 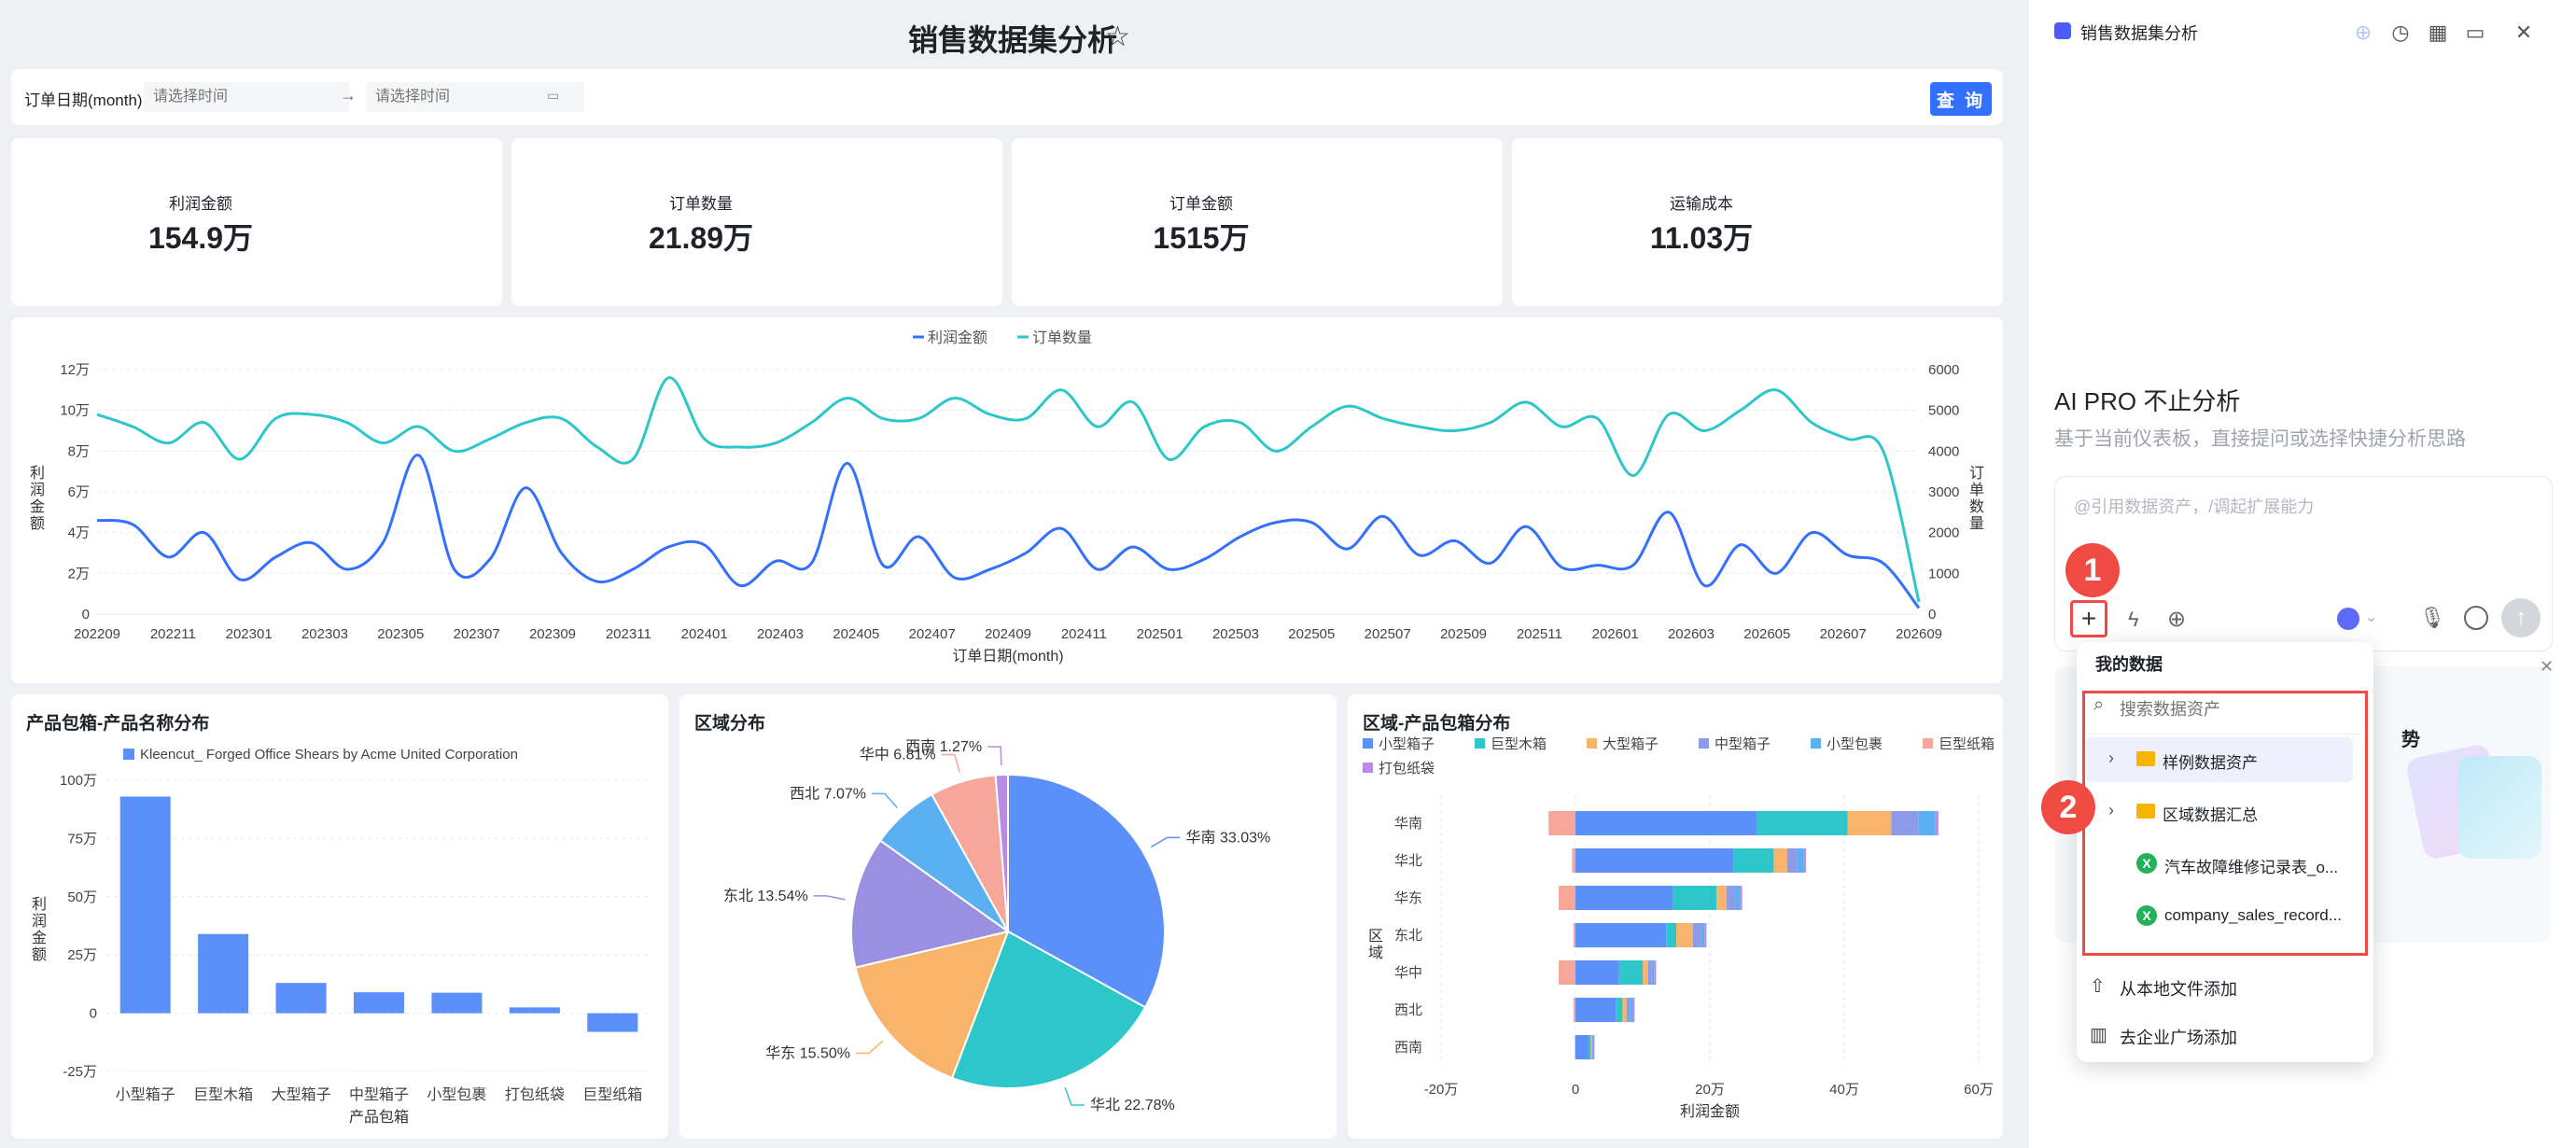 What do you see at coordinates (1311, 634) in the screenshot?
I see `x-tick: 202505` at bounding box center [1311, 634].